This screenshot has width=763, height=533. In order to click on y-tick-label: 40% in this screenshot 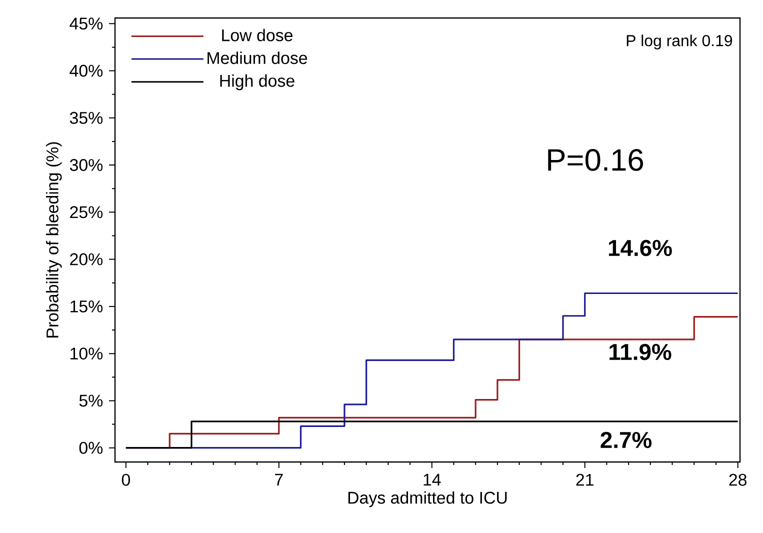, I will do `click(86, 70)`.